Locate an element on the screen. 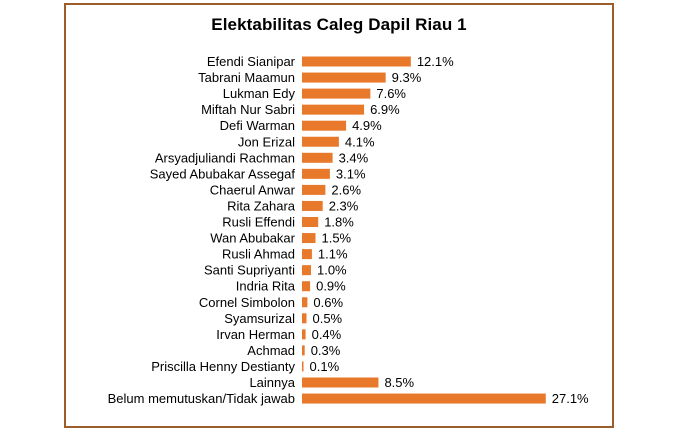 The height and width of the screenshot is (434, 680). category-label: Arsyadjuliandi Rachman is located at coordinates (225, 157).